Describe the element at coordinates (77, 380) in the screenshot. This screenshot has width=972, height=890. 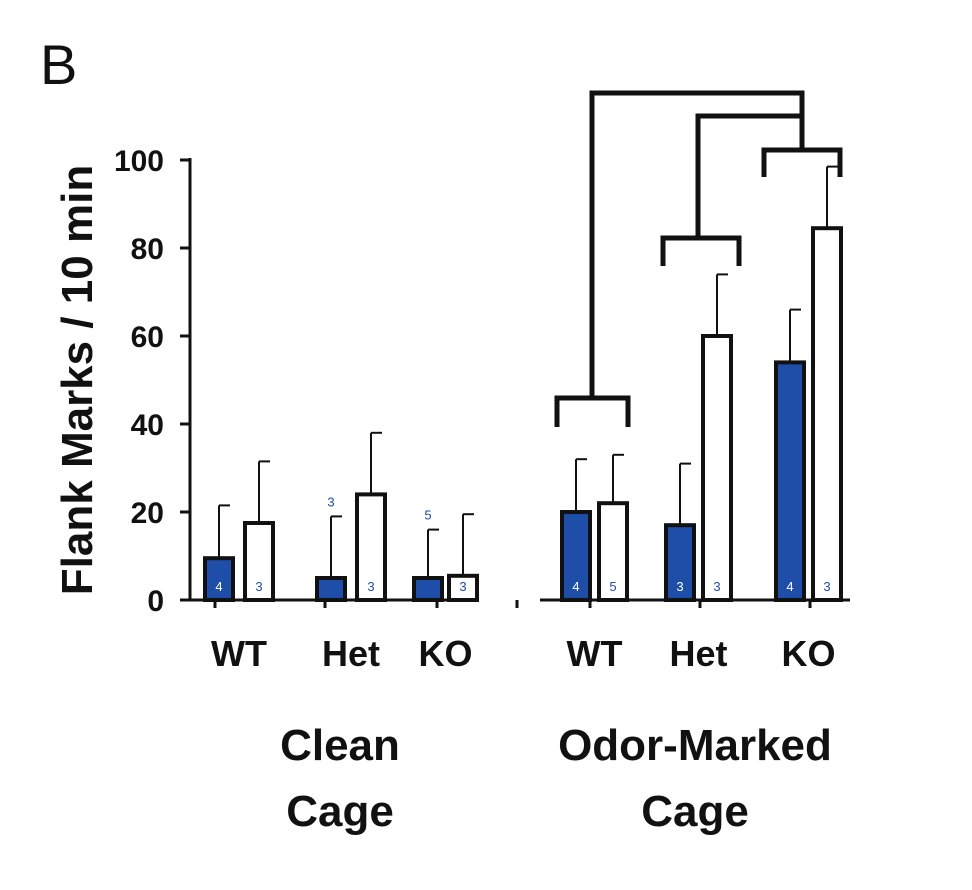
I see `y-axis-title: Flank Marks / 10 min` at that location.